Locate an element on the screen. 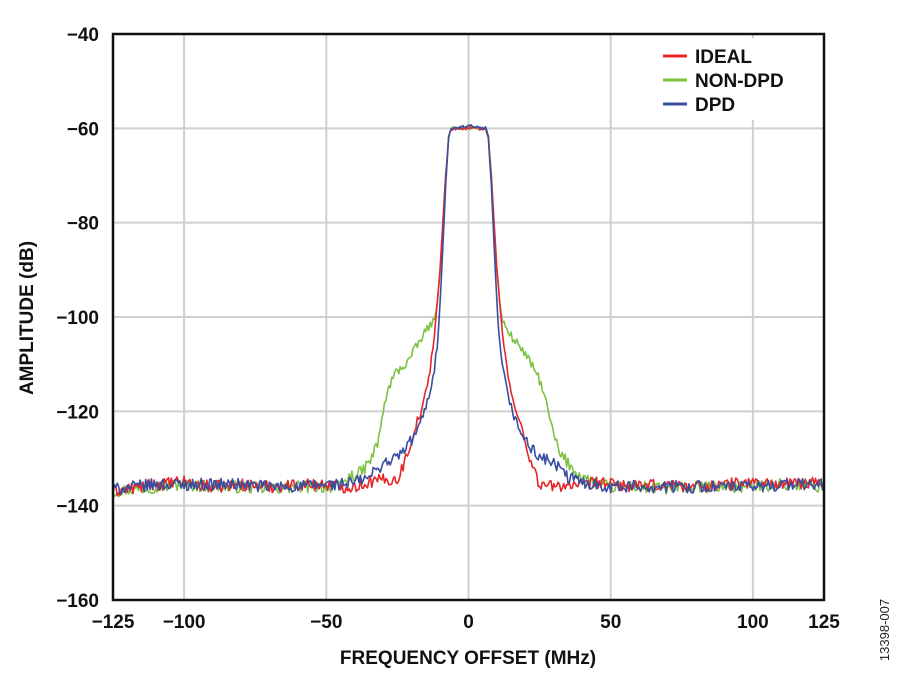 The width and height of the screenshot is (900, 674). y-tick-label: −60 is located at coordinates (83, 129).